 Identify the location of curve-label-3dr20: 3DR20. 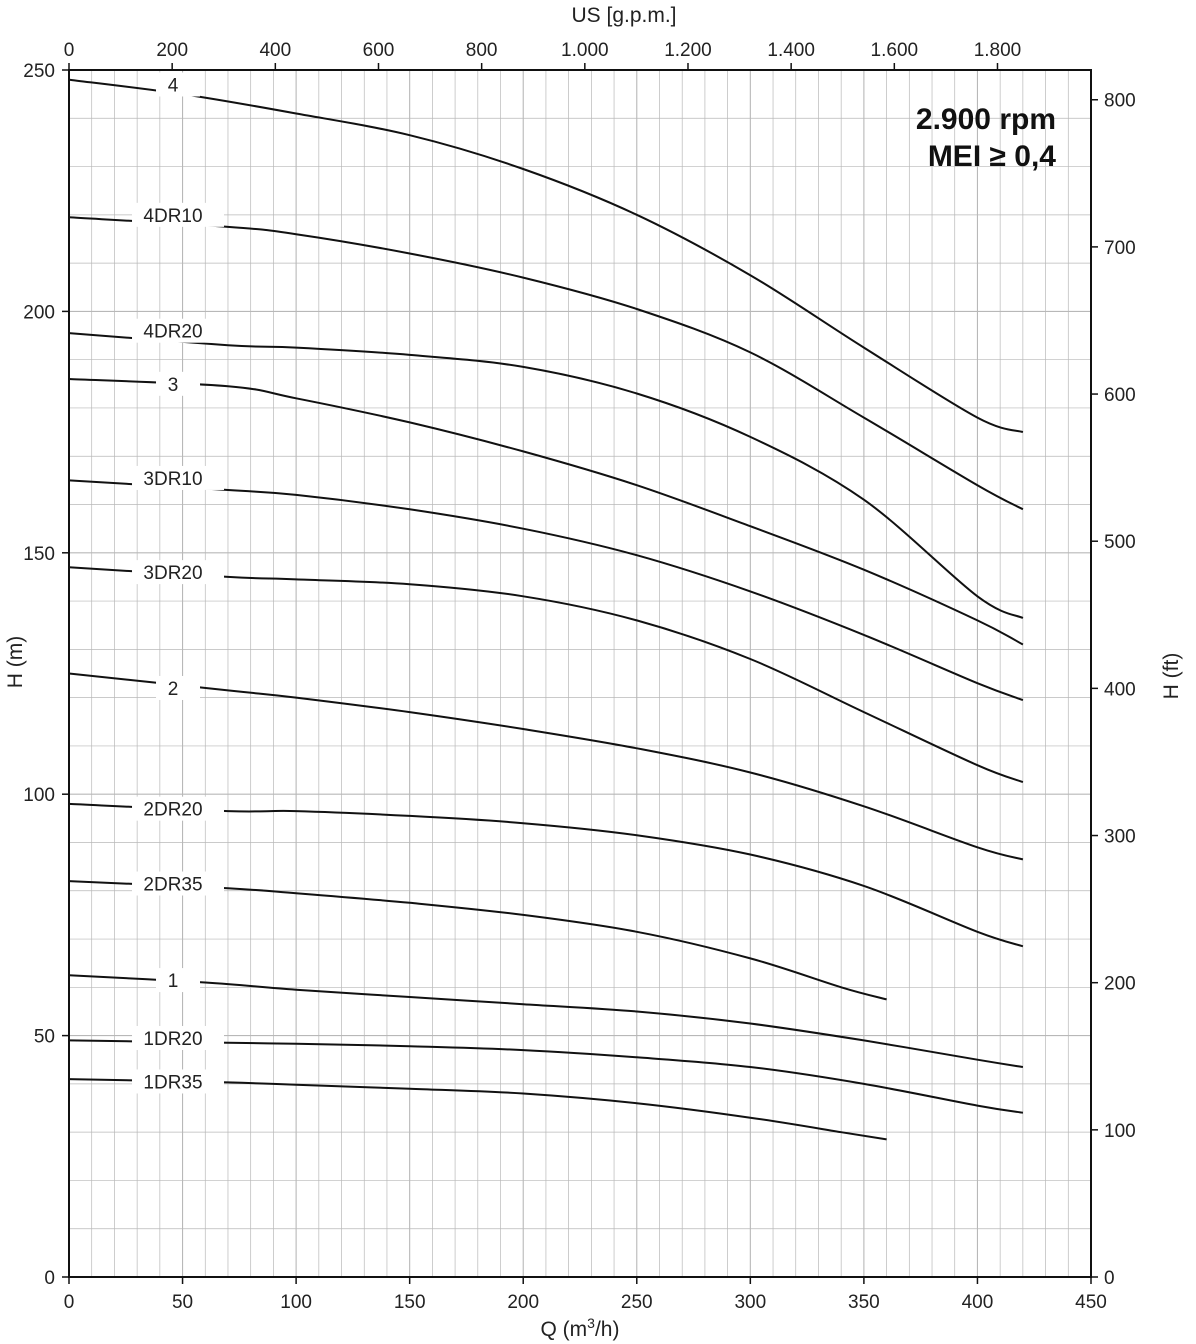
(172, 573).